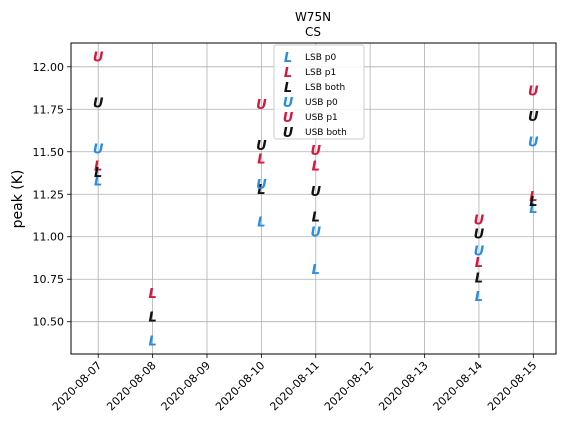  What do you see at coordinates (49, 322) in the screenshot?
I see `y-tick-label: 10.50` at bounding box center [49, 322].